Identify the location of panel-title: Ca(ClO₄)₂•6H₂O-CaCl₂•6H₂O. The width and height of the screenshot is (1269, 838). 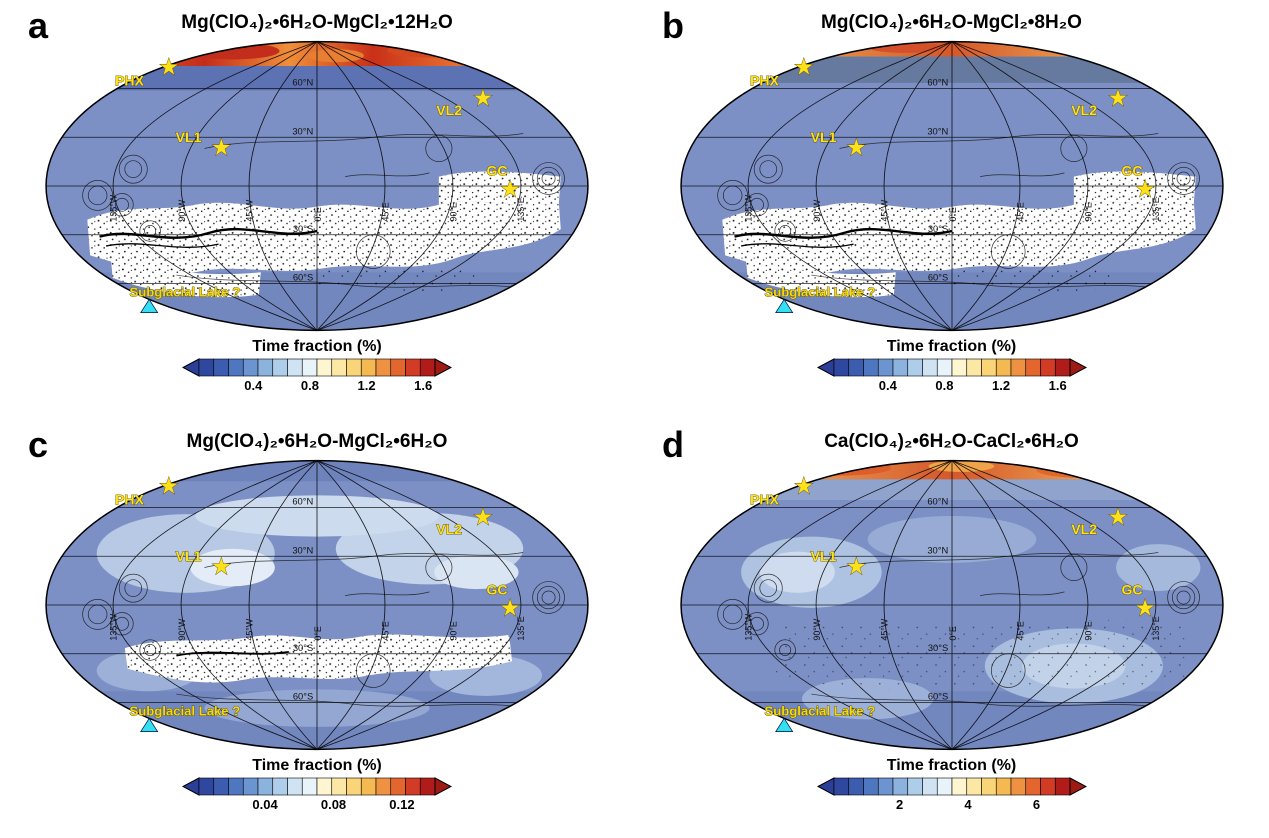
(951, 441).